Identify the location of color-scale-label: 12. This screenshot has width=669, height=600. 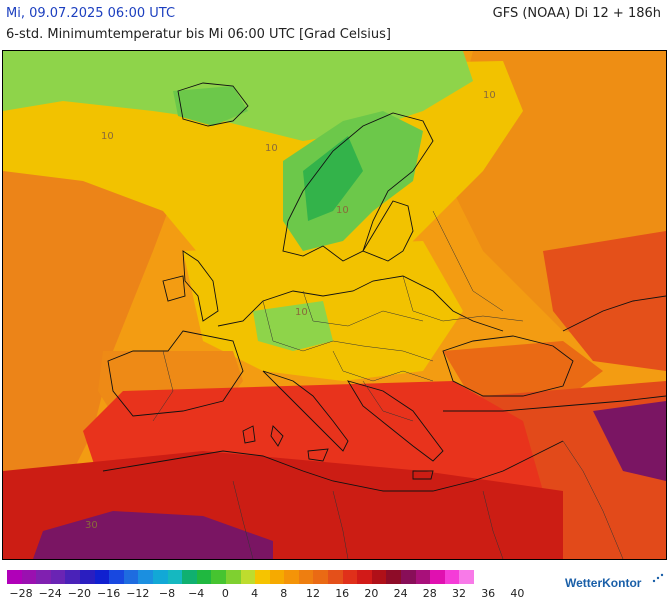
(313, 593).